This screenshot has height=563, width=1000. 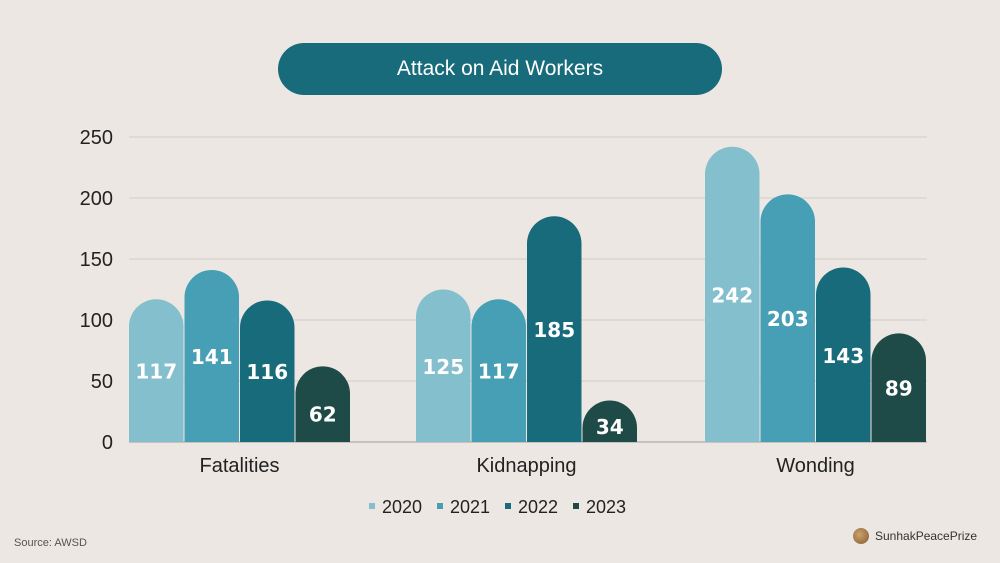 I want to click on legend-label: 2021, so click(x=470, y=507).